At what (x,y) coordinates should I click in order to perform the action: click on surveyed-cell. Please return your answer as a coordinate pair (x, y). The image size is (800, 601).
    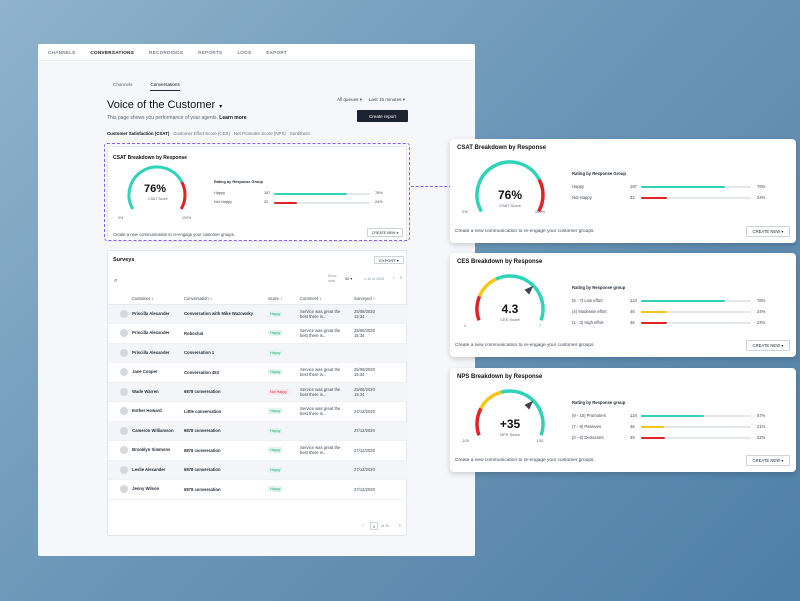
    Looking at the image, I should click on (381, 353).